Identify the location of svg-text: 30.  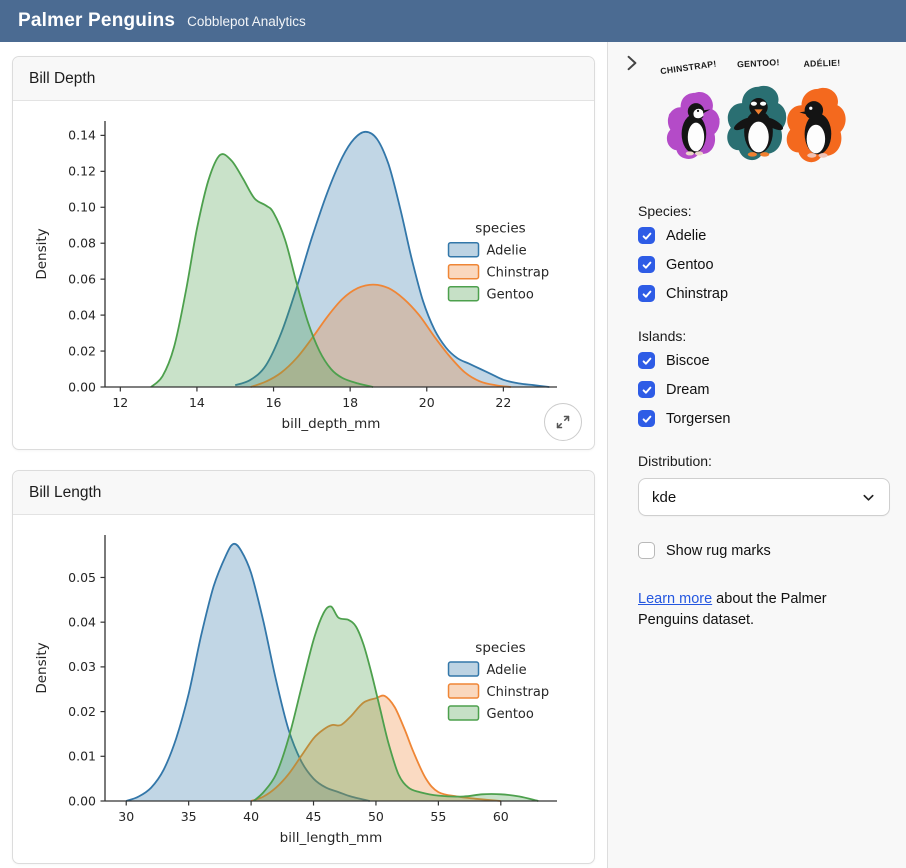
(126, 816).